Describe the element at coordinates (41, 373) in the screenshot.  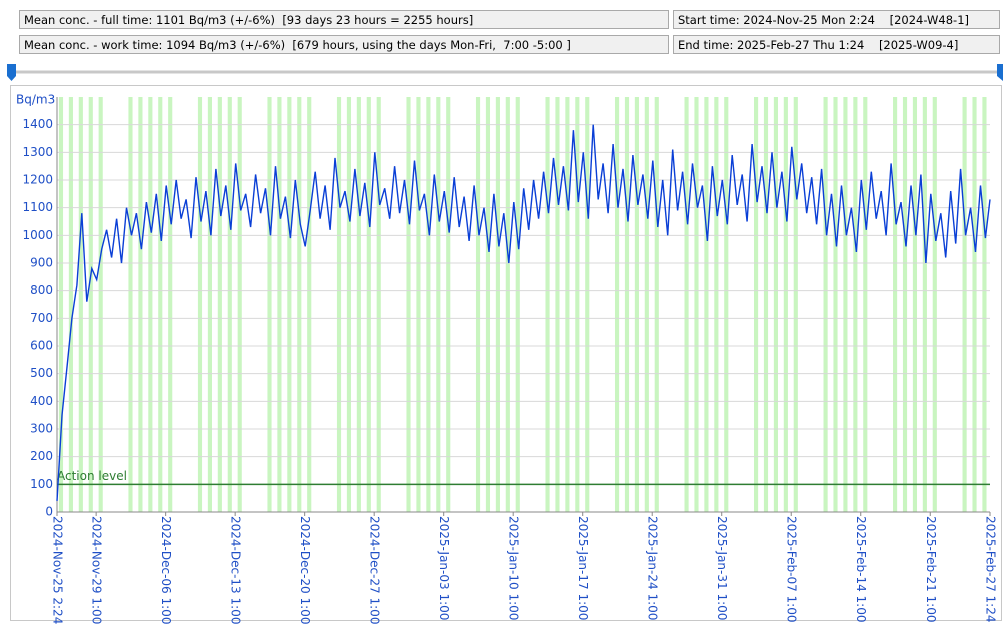
I see `y-tick-label: 500` at that location.